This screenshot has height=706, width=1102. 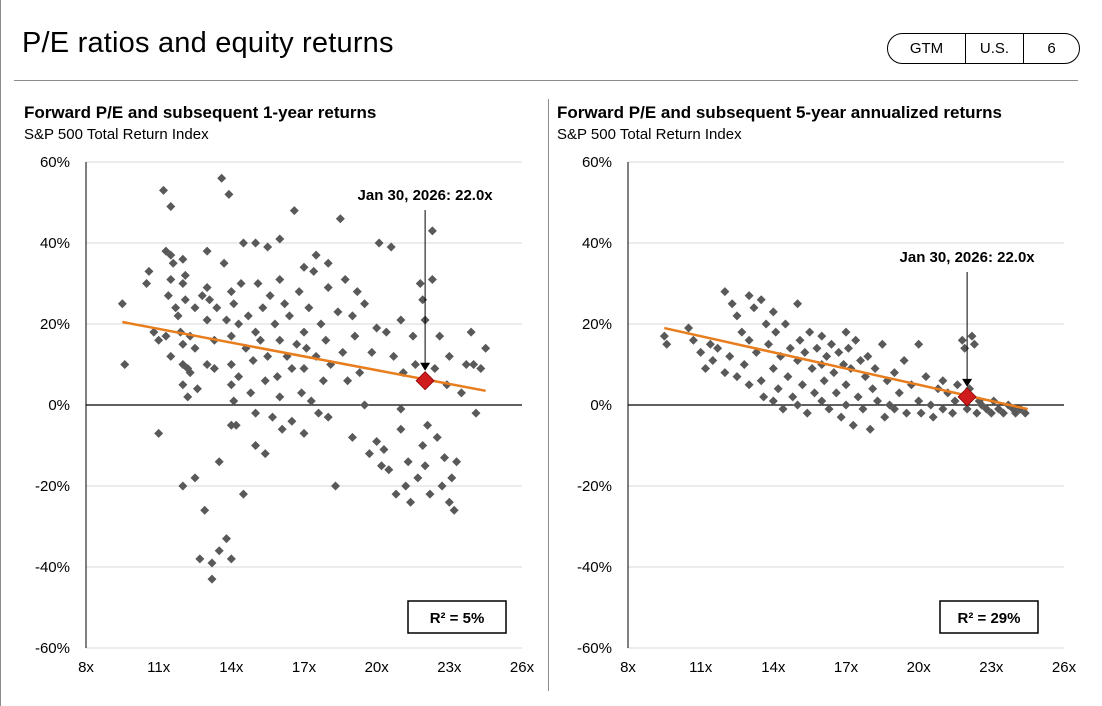 I want to click on page-left-rule, so click(x=0, y=353).